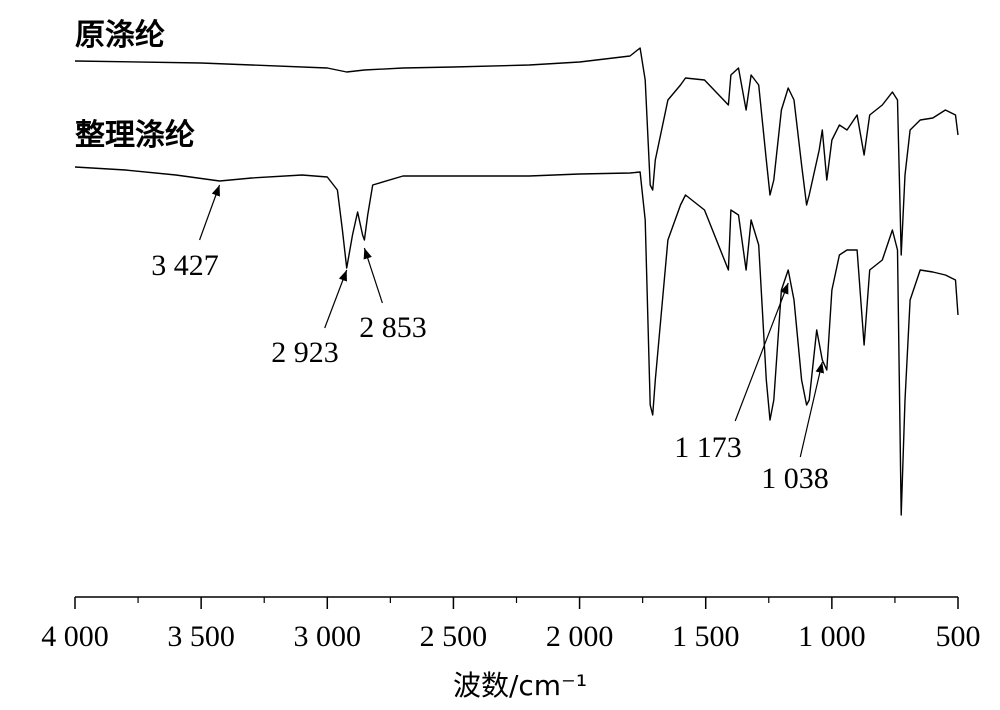  I want to click on x-tick-label: 2 000, so click(580, 636).